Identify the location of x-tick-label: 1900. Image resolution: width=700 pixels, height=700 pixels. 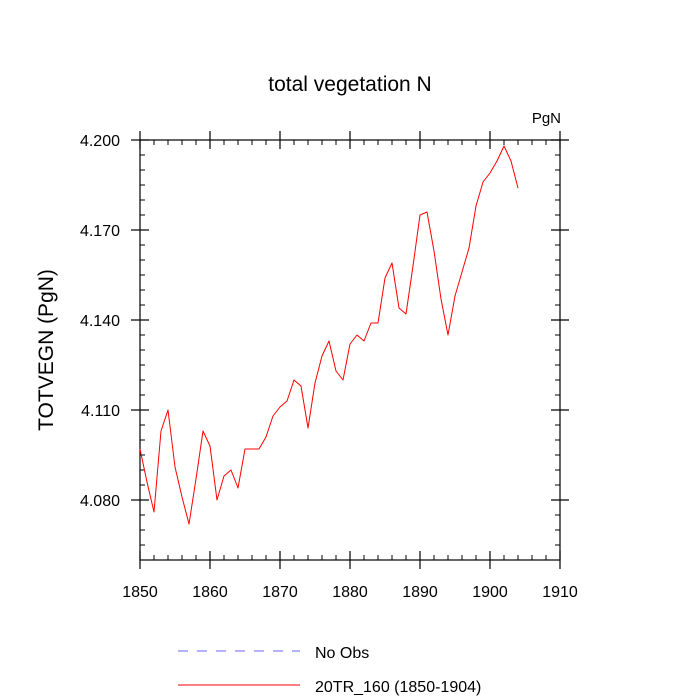
(490, 592).